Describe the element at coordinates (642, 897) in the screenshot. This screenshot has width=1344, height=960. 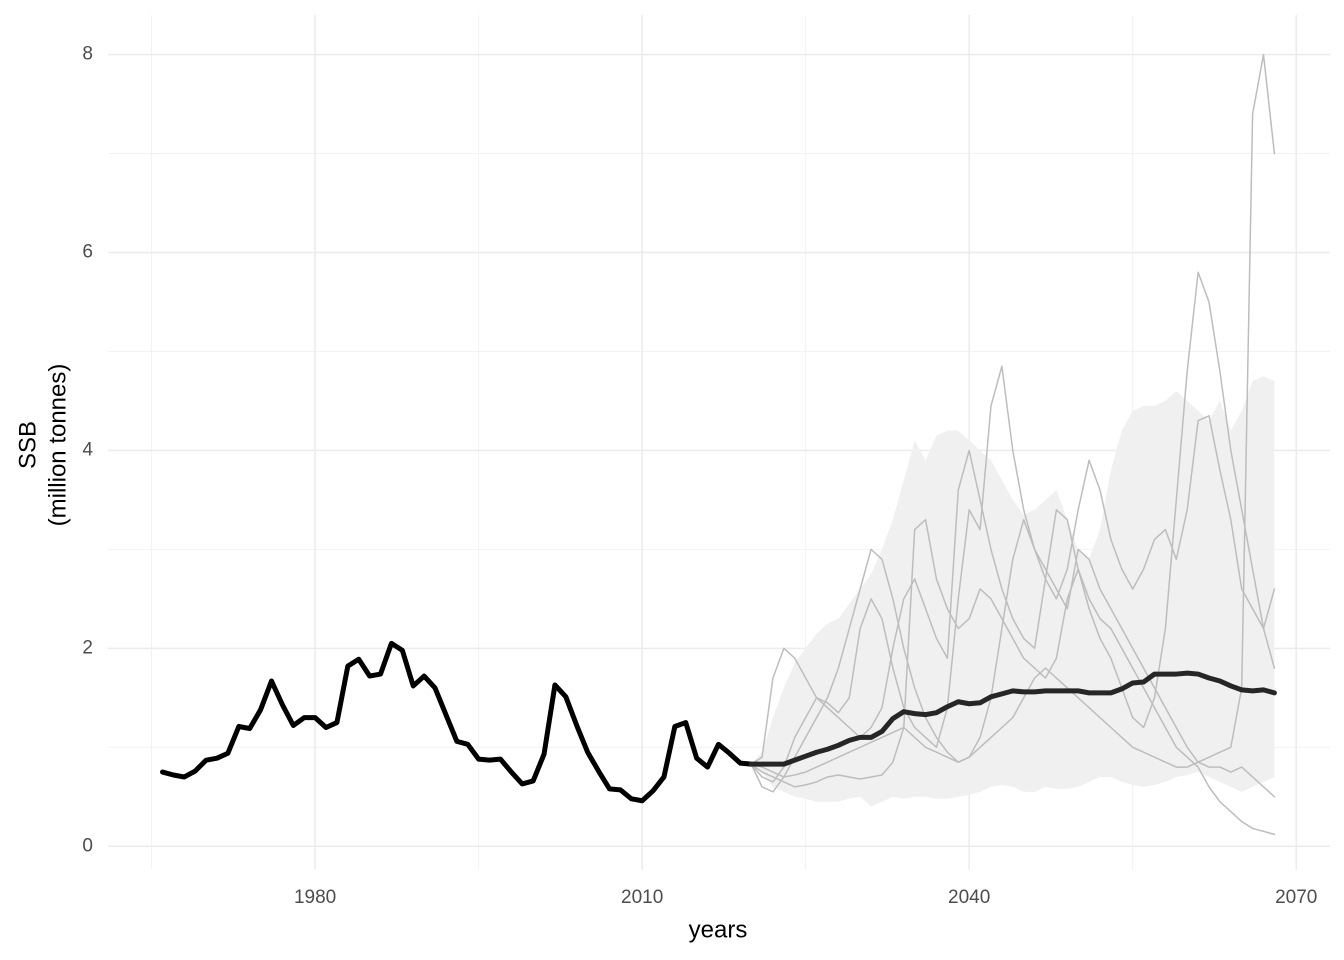
I see `x-tick-label: 2010` at that location.